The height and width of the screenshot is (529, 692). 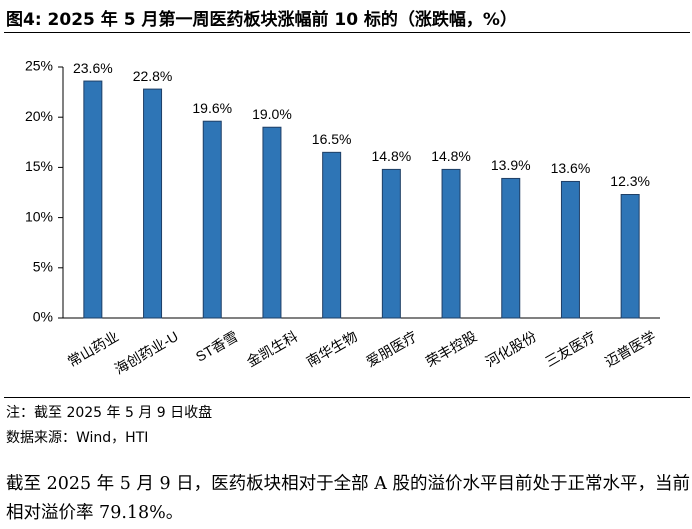 I want to click on x-tick-label: 河化股份, so click(x=511, y=349).